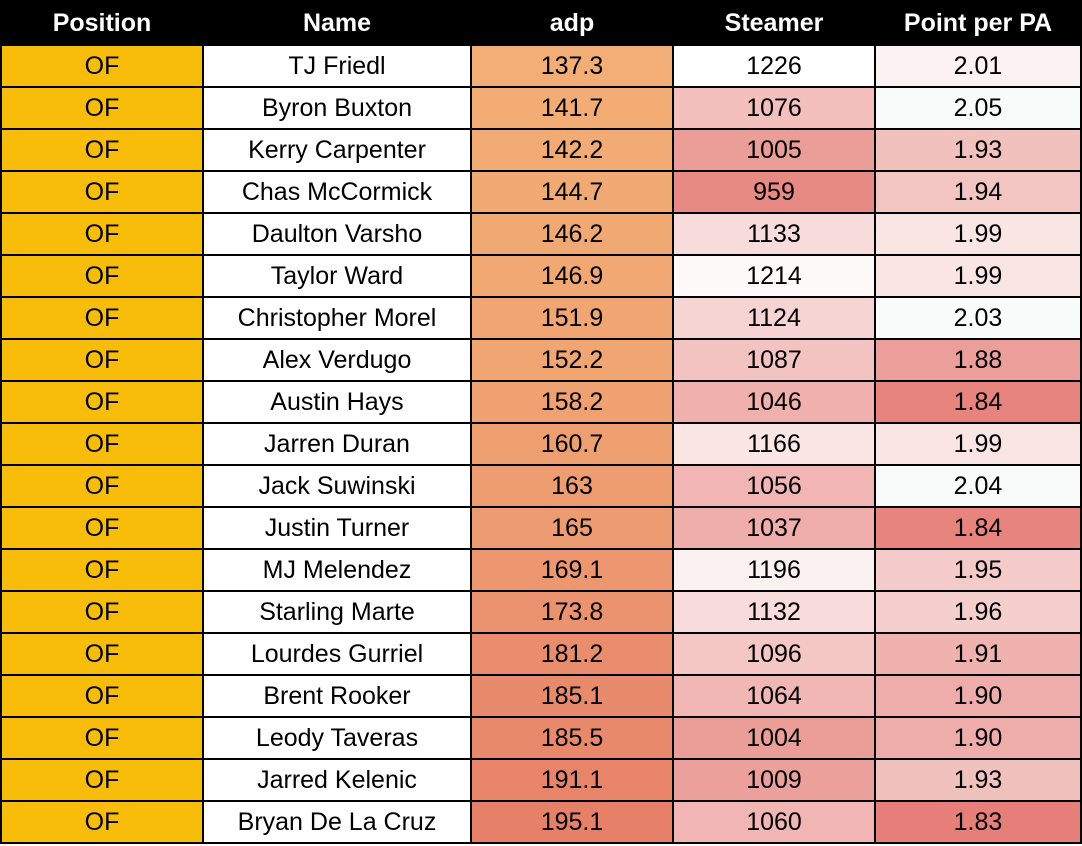 This screenshot has width=1082, height=846. Describe the element at coordinates (337, 780) in the screenshot. I see `cell-name: Jarred Kelenic` at that location.